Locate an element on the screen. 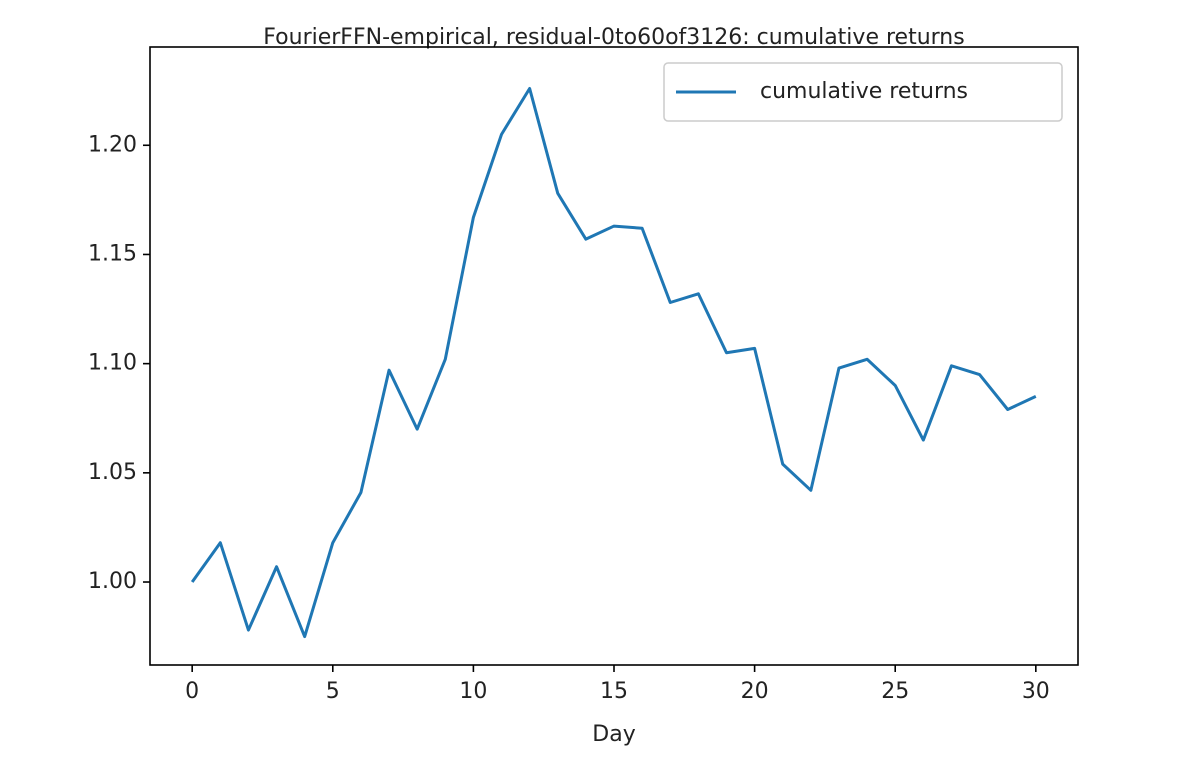  y-tick-label: 1.05 is located at coordinates (112, 472).